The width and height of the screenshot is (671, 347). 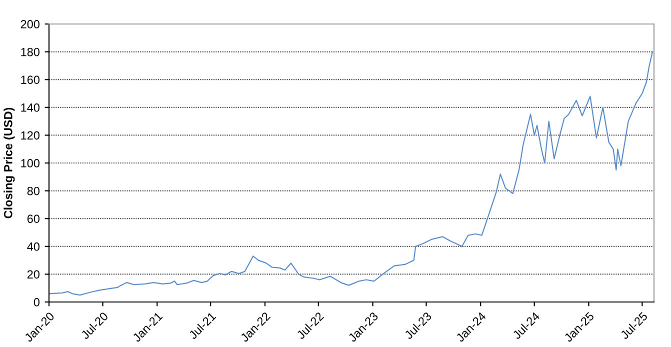 What do you see at coordinates (33, 274) in the screenshot?
I see `y-tick-label: 20` at bounding box center [33, 274].